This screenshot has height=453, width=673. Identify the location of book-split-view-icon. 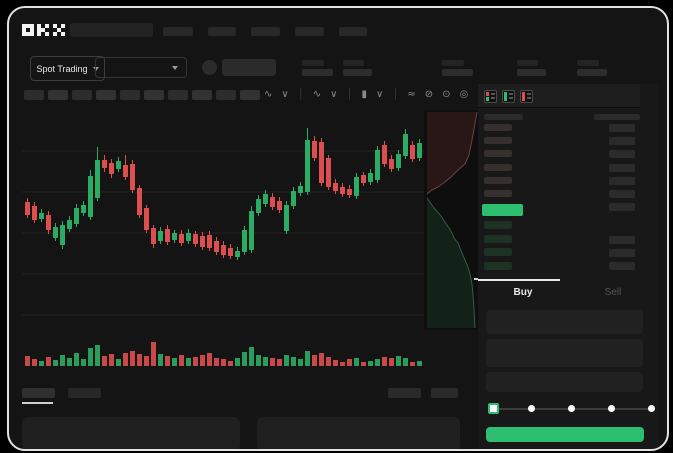
(490, 96).